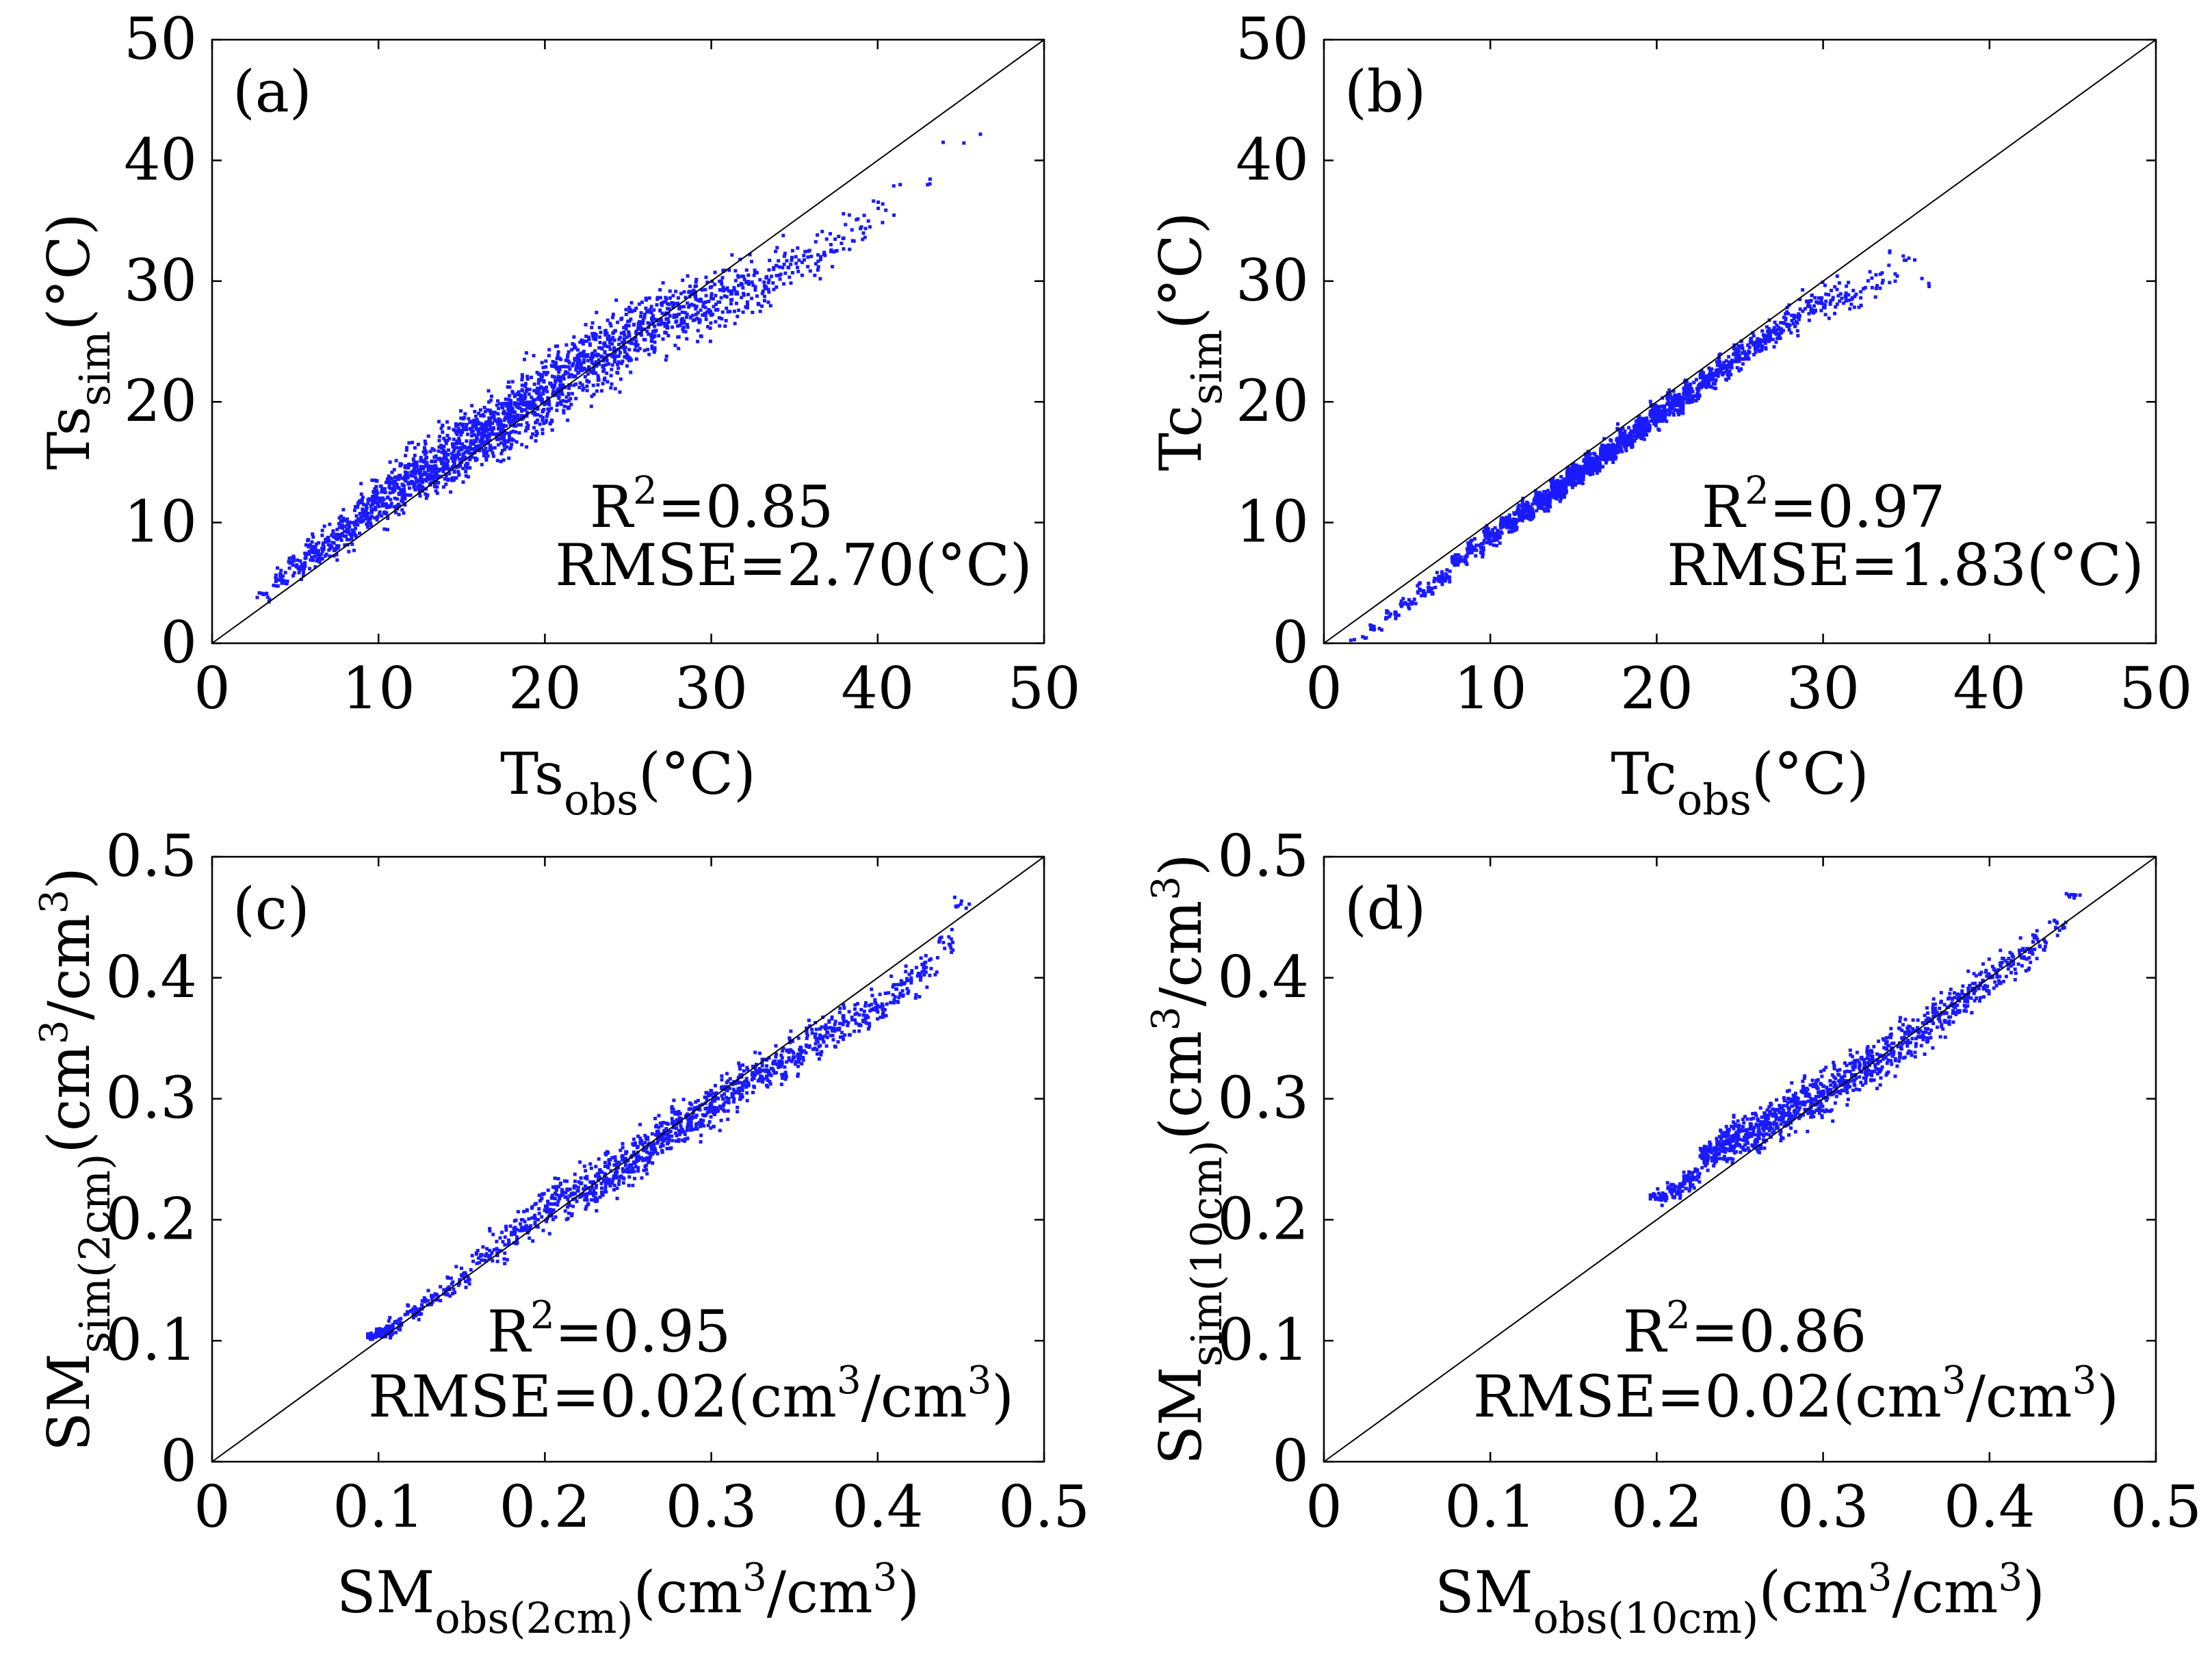  Describe the element at coordinates (1823, 505) in the screenshot. I see `r-squared-b: R2=0.97` at that location.